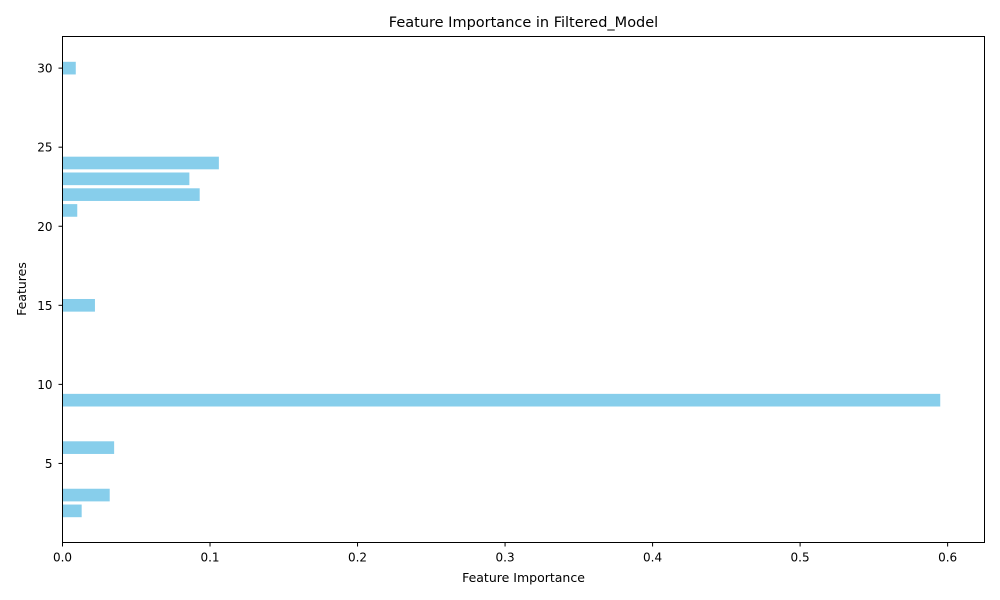  I want to click on x-tick-label: 0.2, so click(357, 558).